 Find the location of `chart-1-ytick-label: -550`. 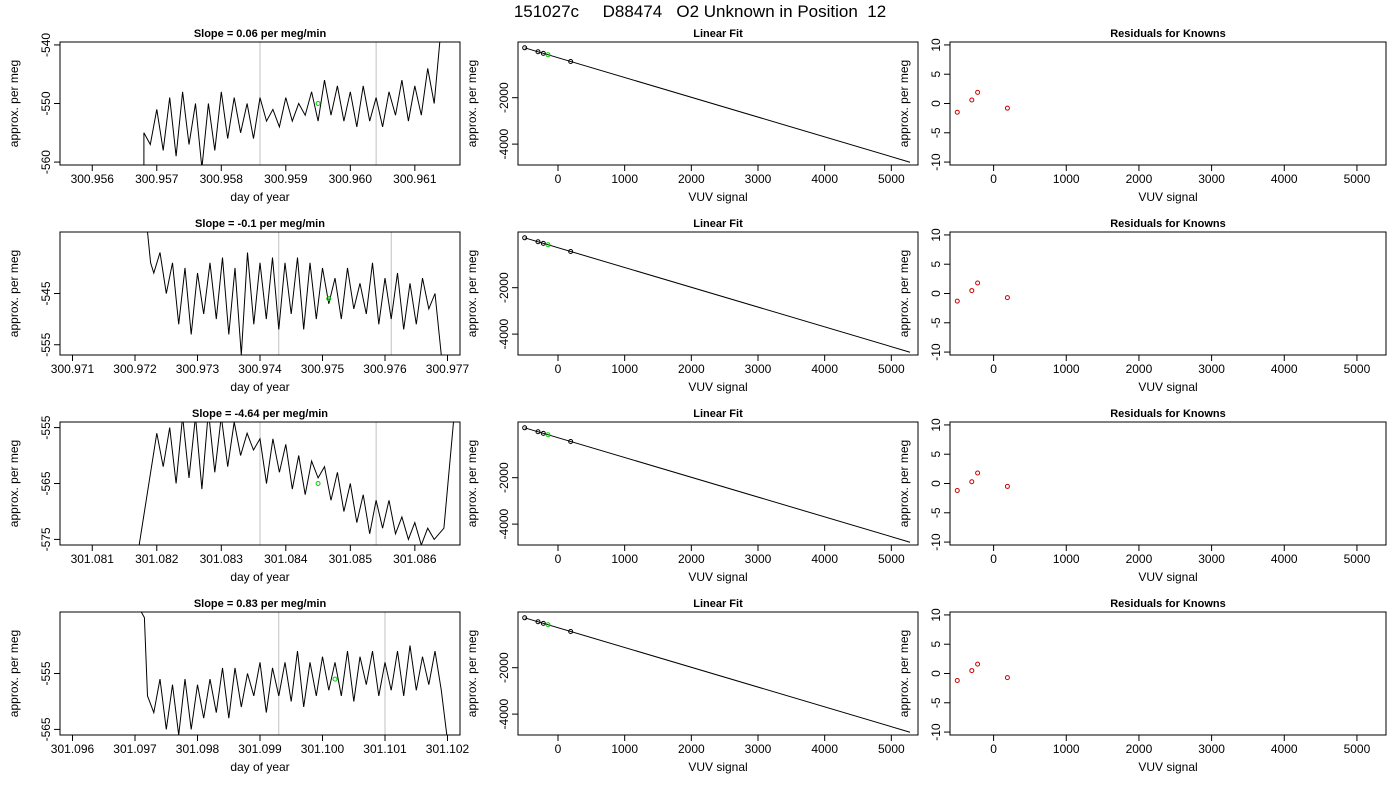

chart-1-ytick-label: -550 is located at coordinates (46, 103).